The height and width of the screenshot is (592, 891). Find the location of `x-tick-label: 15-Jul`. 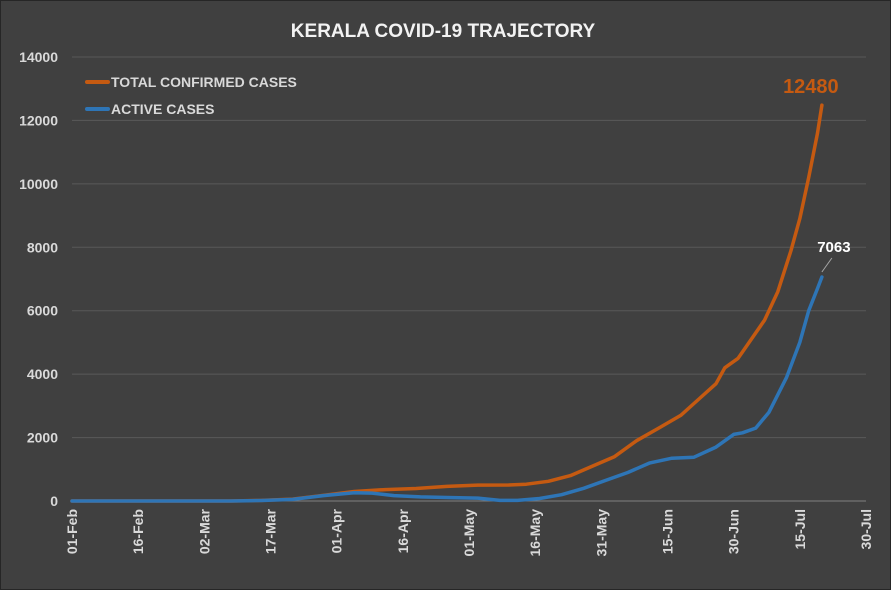

x-tick-label: 15-Jul is located at coordinates (800, 529).